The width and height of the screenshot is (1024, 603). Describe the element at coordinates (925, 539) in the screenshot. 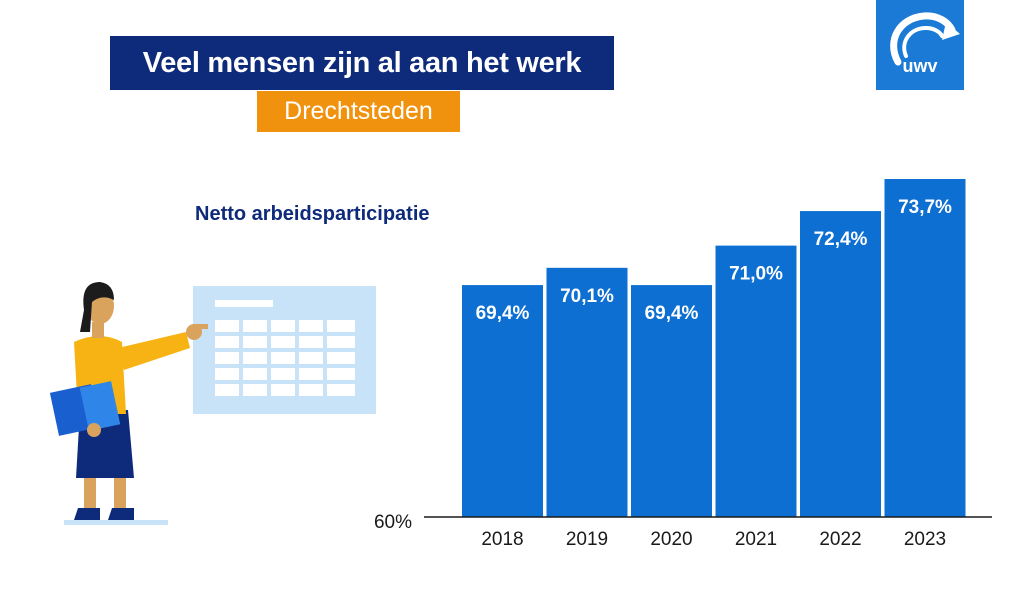

I see `x-tick-label: 2023` at that location.